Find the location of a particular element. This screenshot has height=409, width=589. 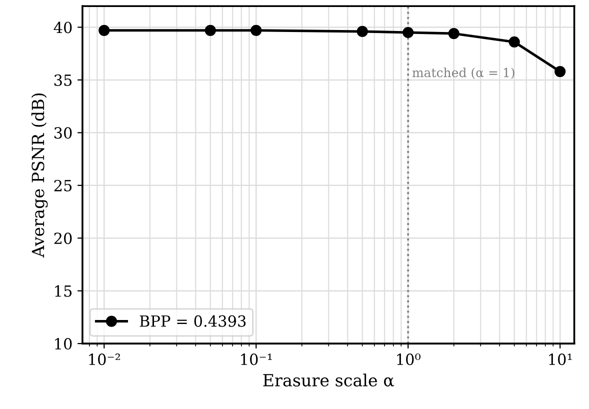

y-tick-label: 10 is located at coordinates (63, 344).